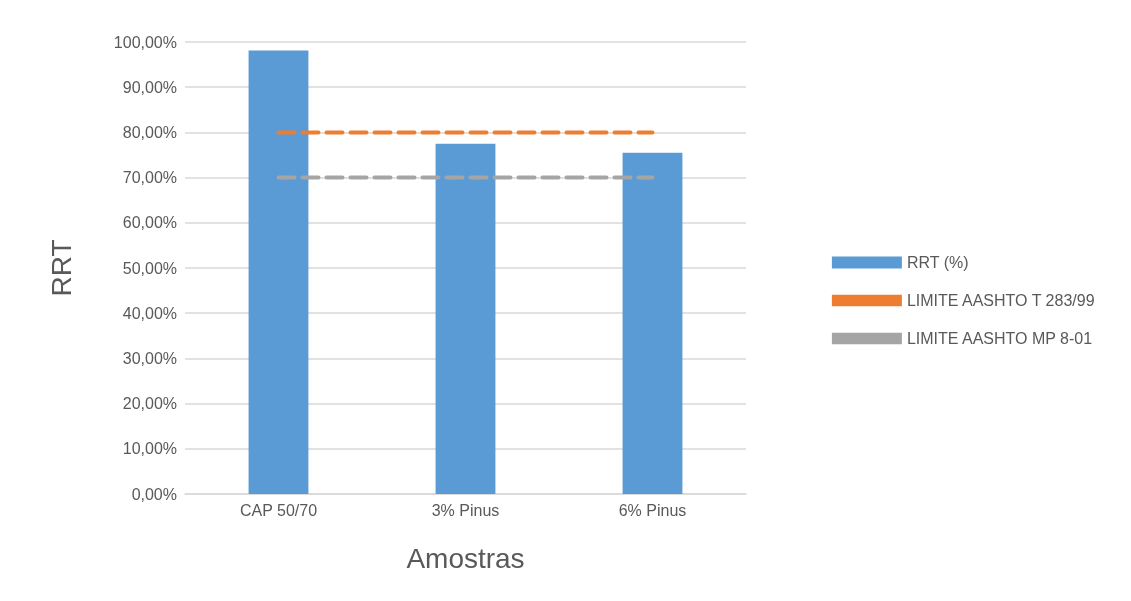 Image resolution: width=1131 pixels, height=601 pixels. What do you see at coordinates (652, 510) in the screenshot?
I see `x-tick-label: 6% Pinus` at bounding box center [652, 510].